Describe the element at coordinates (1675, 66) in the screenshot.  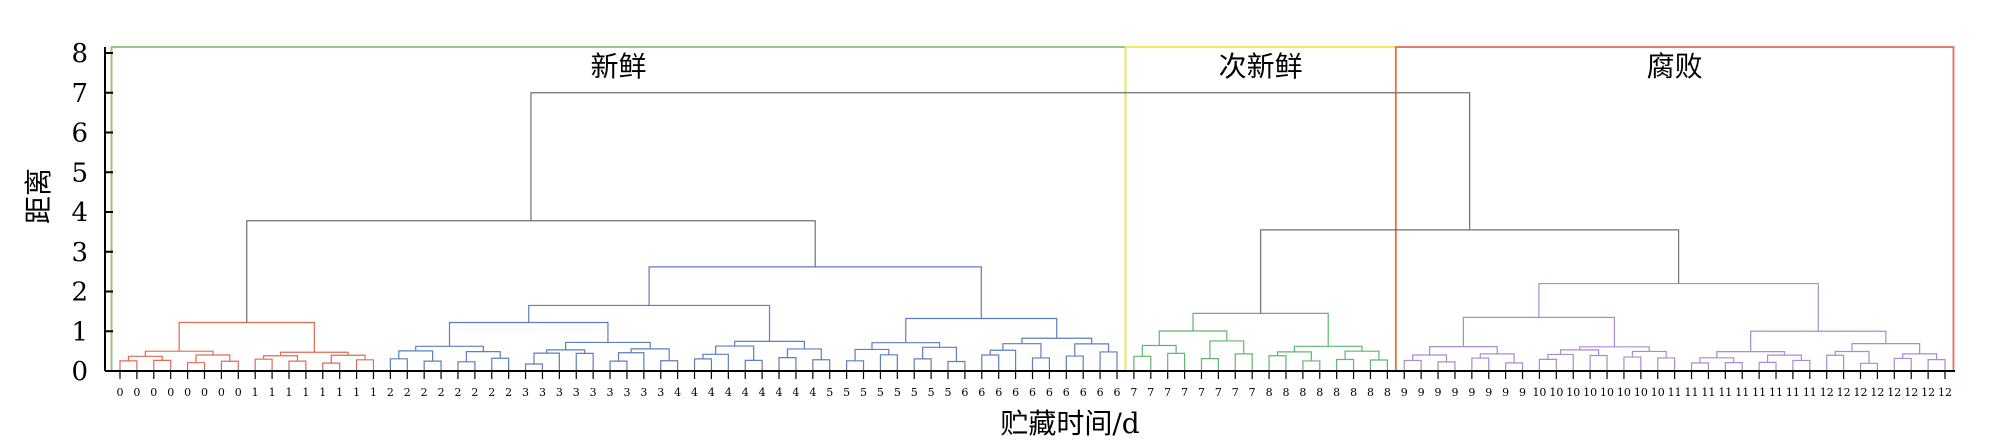
I see `cluster-label: 腐败` at that location.